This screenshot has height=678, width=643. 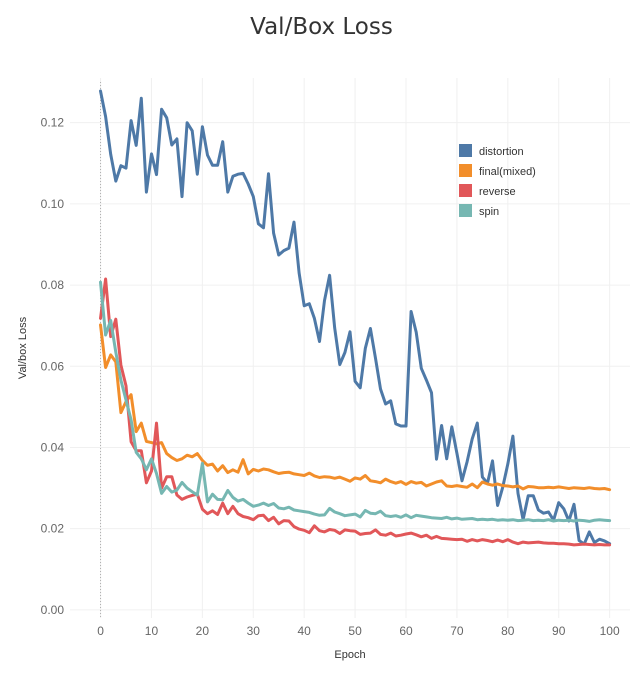 I want to click on x-tick-label: 40, so click(x=305, y=631).